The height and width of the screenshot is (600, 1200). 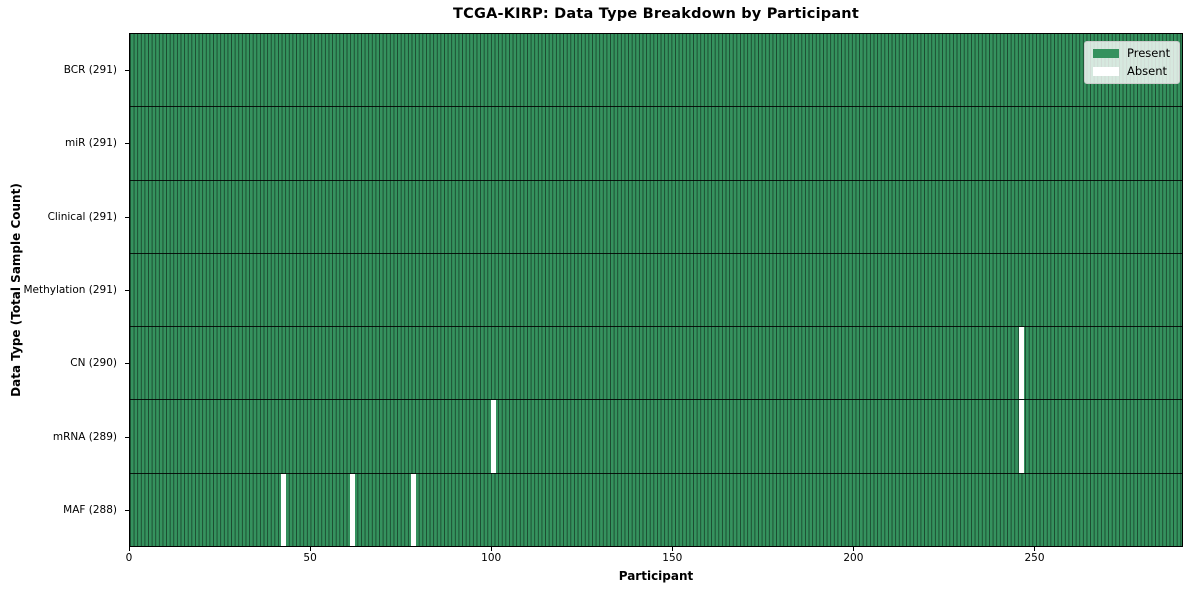 I want to click on y-tick-label: mRNA (289), so click(x=84, y=436).